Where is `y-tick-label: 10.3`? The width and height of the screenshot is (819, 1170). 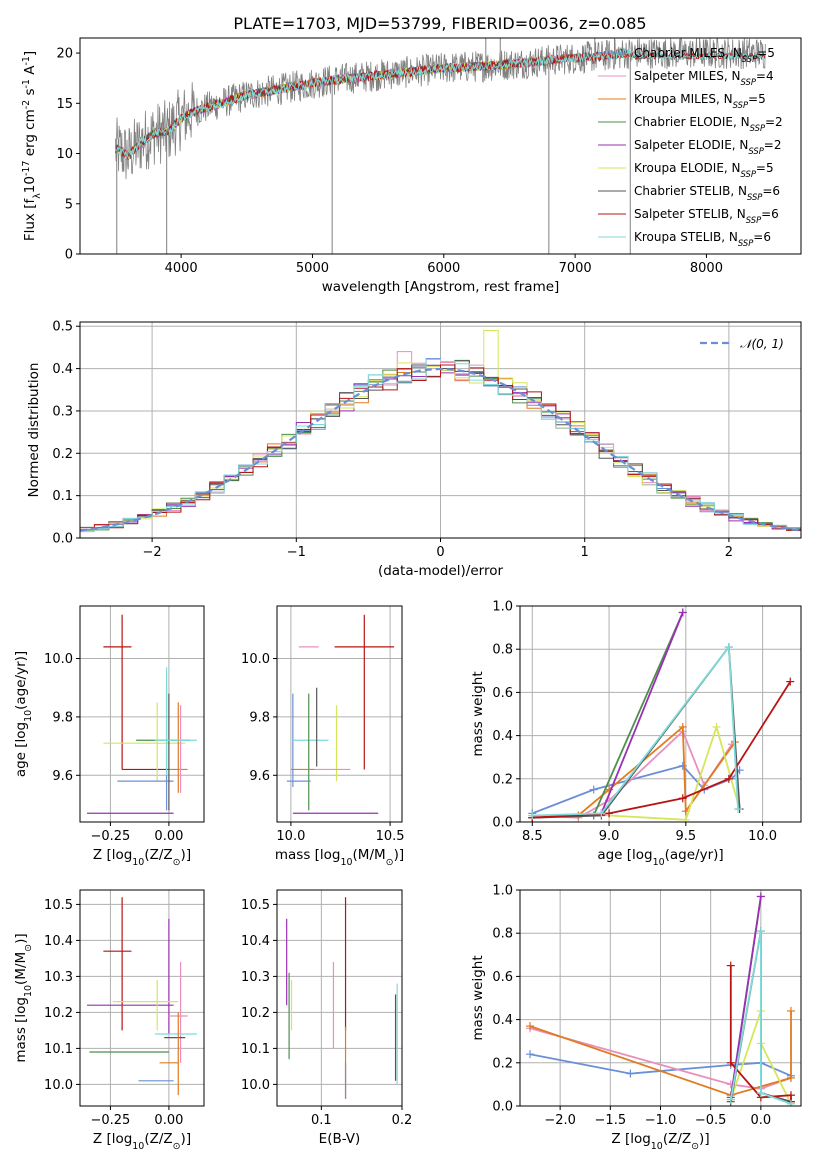
y-tick-label: 10.3 is located at coordinates (58, 977).